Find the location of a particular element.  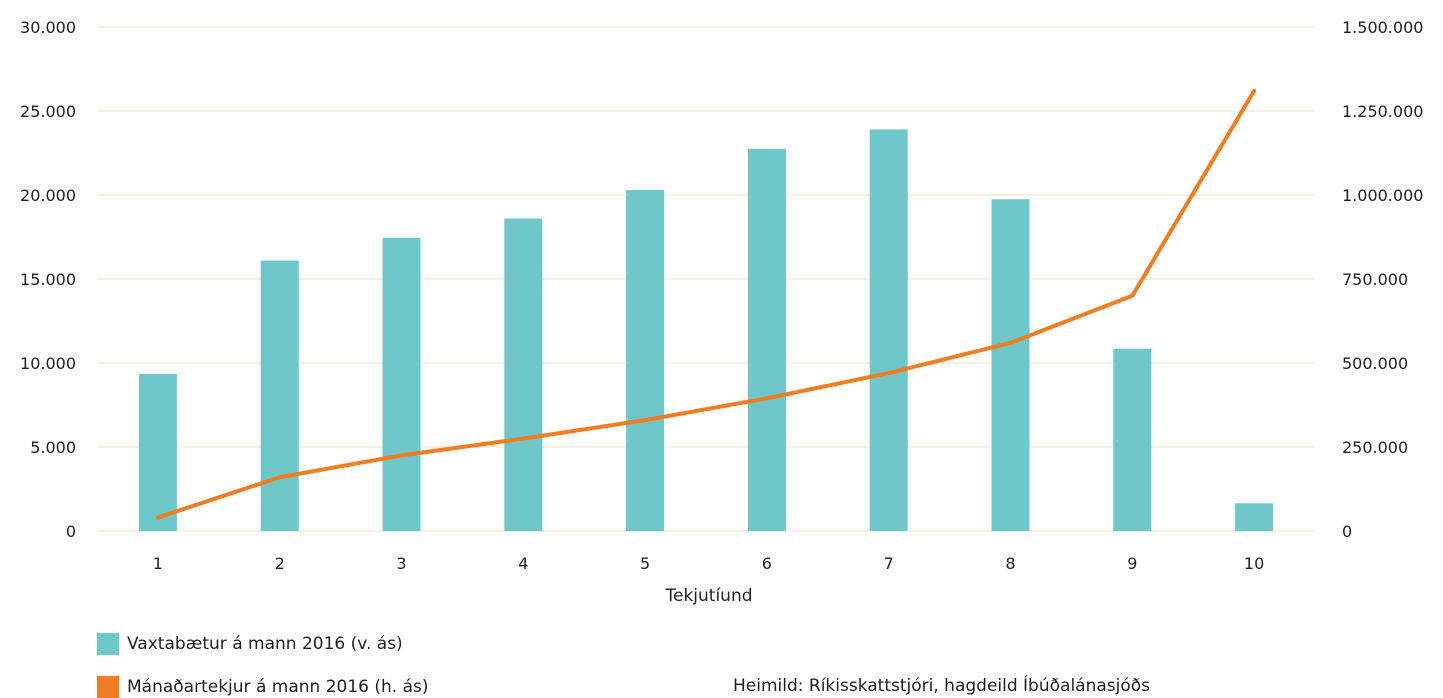

left-tick-label: 20.000 is located at coordinates (48, 195).